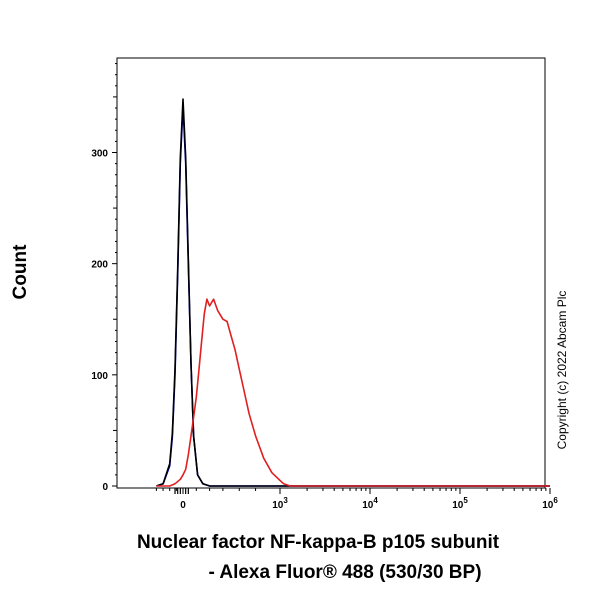  Describe the element at coordinates (20, 272) in the screenshot. I see `y-axis-title: Count` at that location.